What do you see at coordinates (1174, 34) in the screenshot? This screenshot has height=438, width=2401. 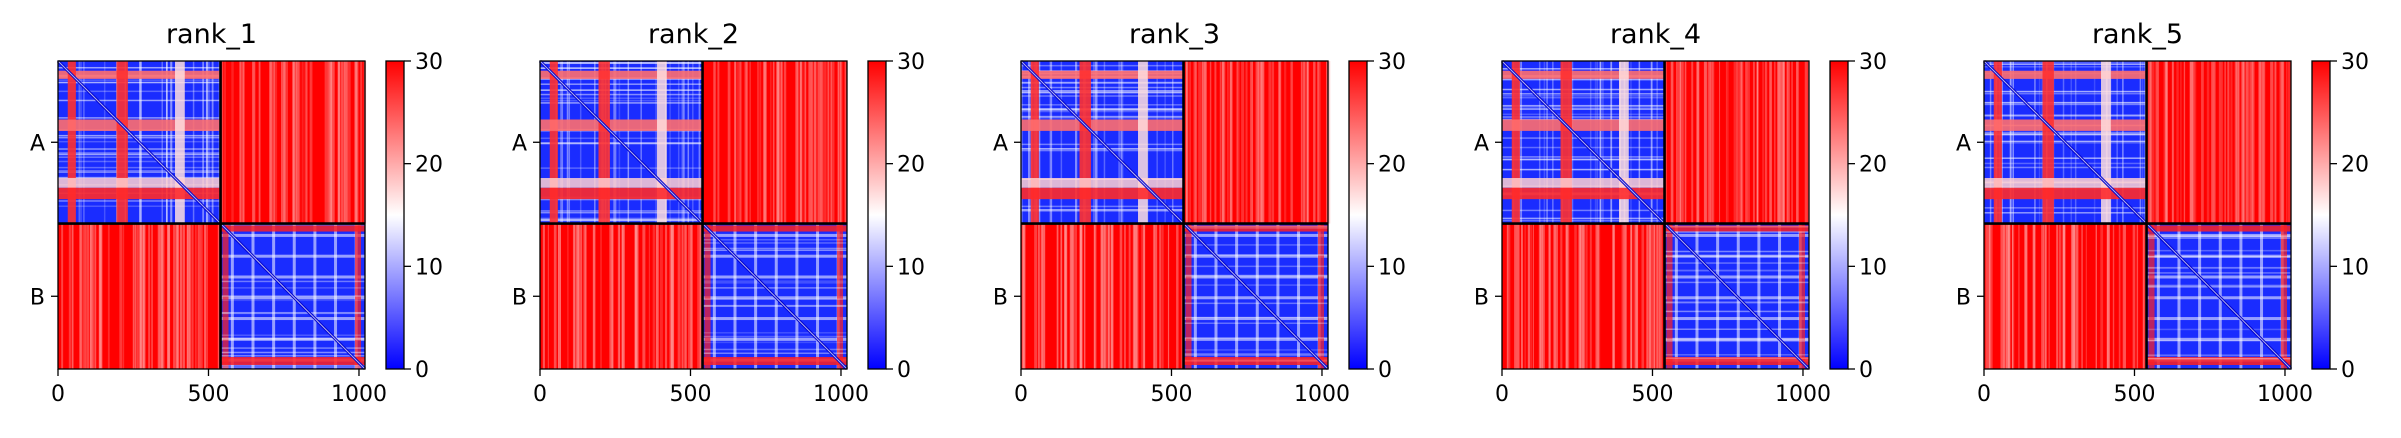 I see `panel-title: rank_3` at bounding box center [1174, 34].